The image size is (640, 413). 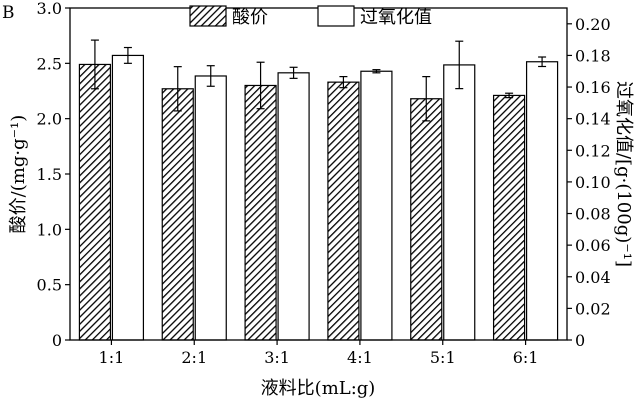 What do you see at coordinates (8, 13) in the screenshot?
I see `panel-label: B` at bounding box center [8, 13].